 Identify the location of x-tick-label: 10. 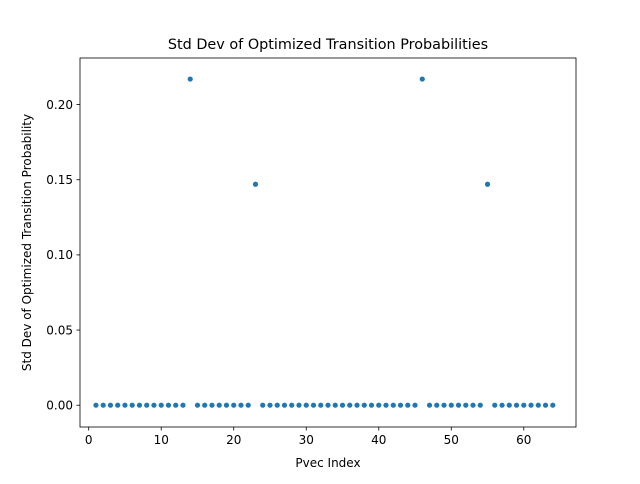
(161, 440).